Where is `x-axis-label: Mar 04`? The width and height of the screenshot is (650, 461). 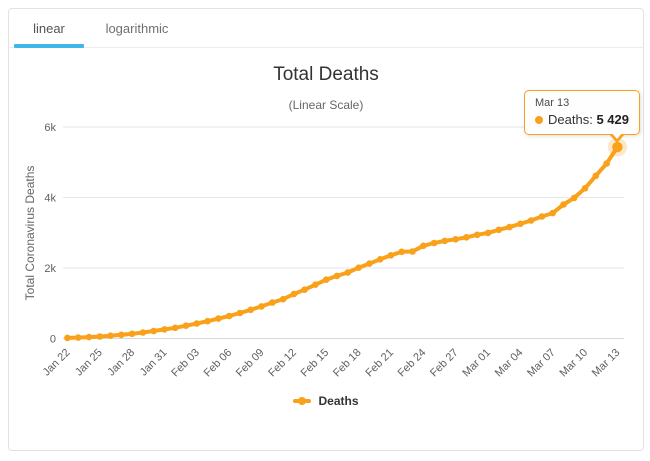
x-axis-label: Mar 04 is located at coordinates (509, 363).